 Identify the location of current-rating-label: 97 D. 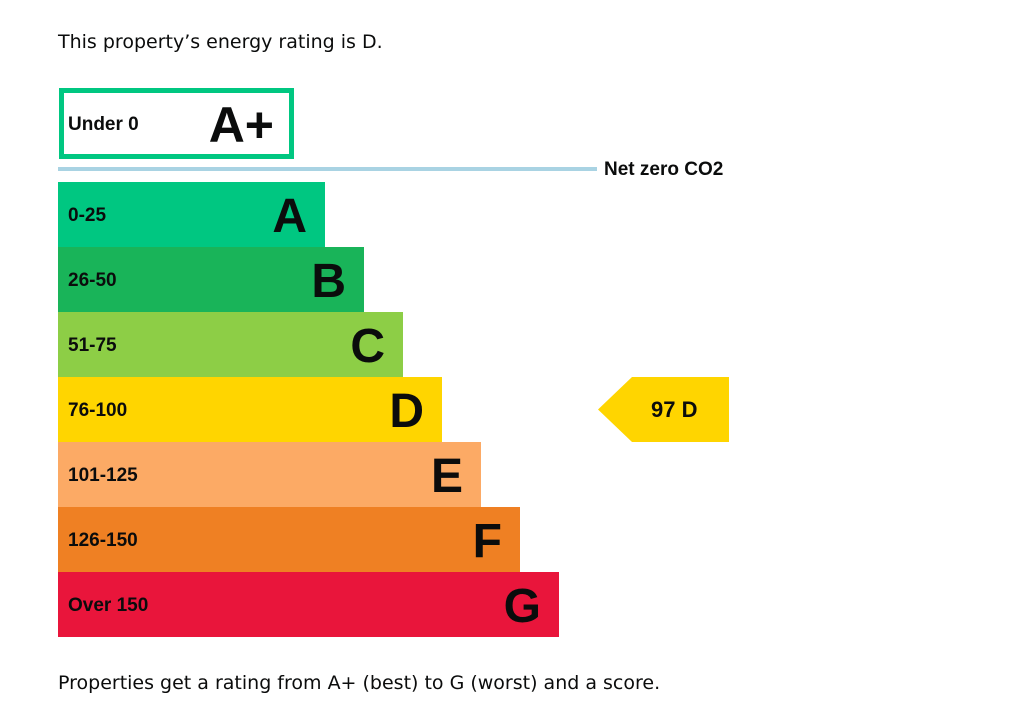
(674, 409).